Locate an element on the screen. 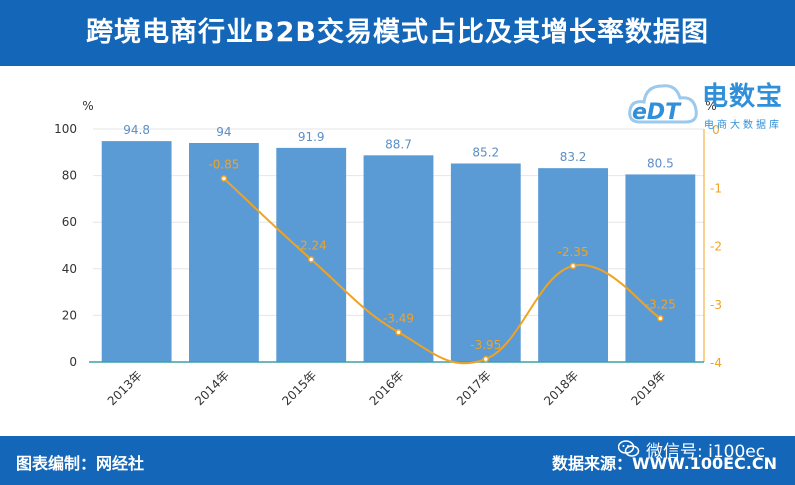  header-bar: 跨境电商行业B2B交易模式占比及其增长率数据图 is located at coordinates (397, 33).